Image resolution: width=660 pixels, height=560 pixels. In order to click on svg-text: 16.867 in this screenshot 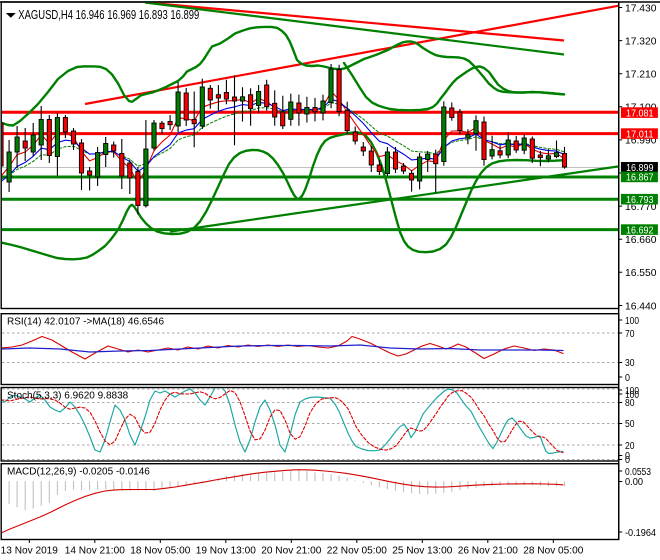, I will do `click(640, 178)`.